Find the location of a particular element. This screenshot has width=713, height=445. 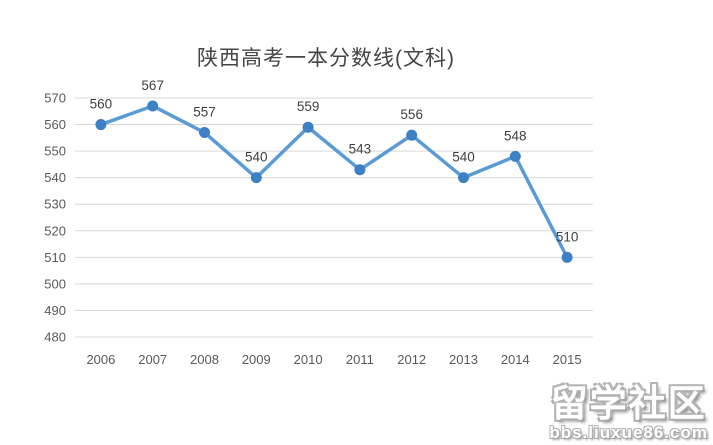

y-tick-label: 570 is located at coordinates (55, 98).